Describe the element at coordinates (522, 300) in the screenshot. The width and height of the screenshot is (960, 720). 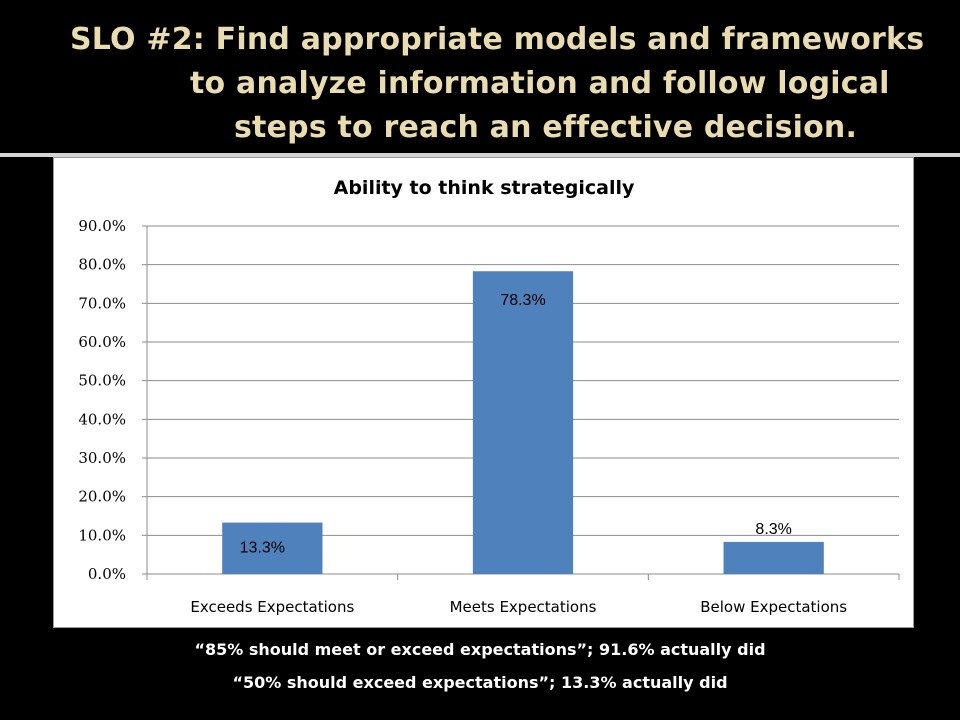
I see `data-label: 78.3%` at that location.